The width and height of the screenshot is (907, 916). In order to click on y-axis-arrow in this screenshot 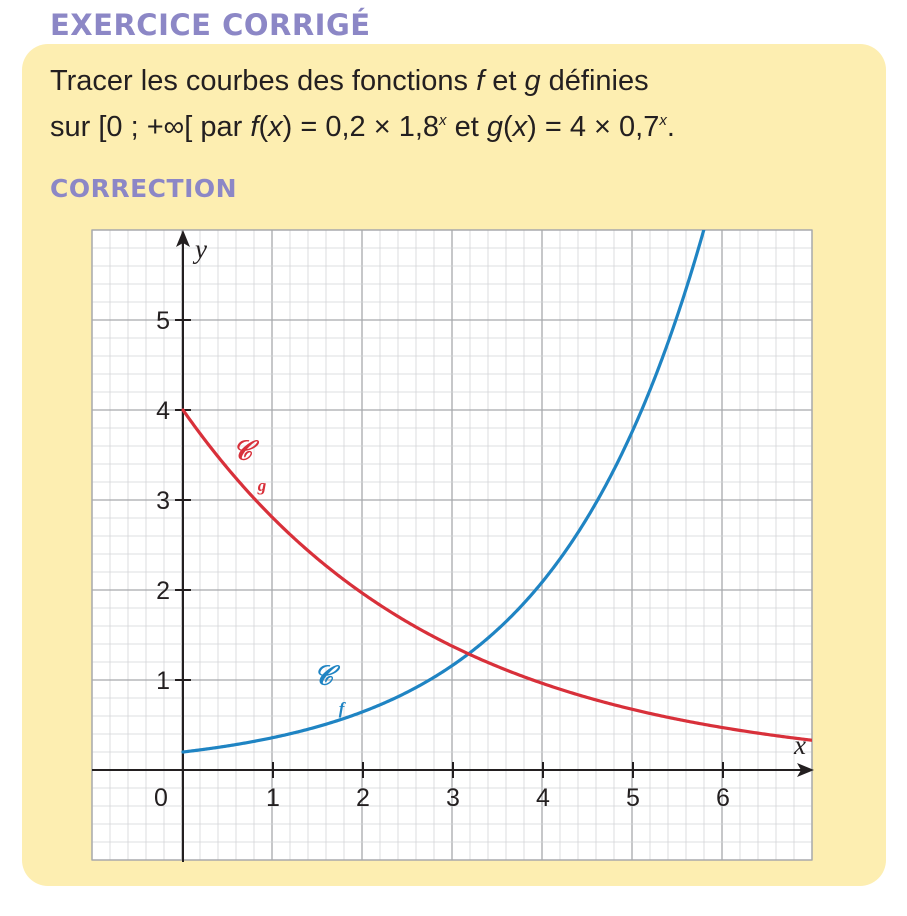, I will do `click(183, 238)`.